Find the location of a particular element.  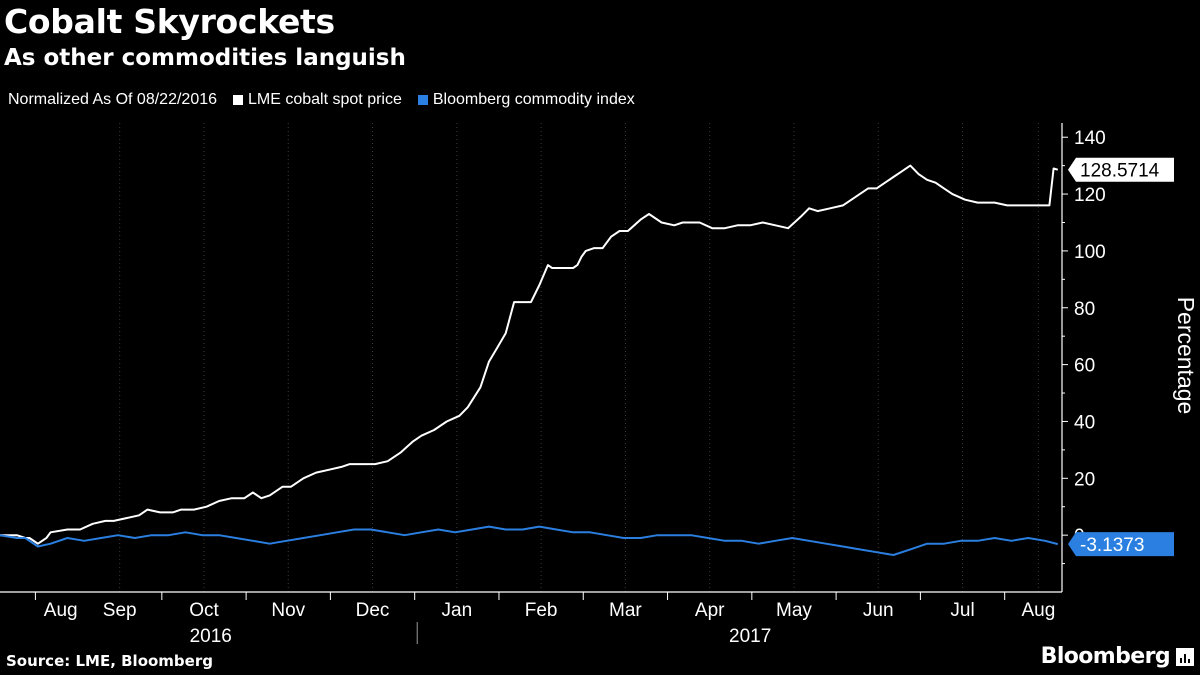

brand-logo: Bloomberg is located at coordinates (1117, 656).